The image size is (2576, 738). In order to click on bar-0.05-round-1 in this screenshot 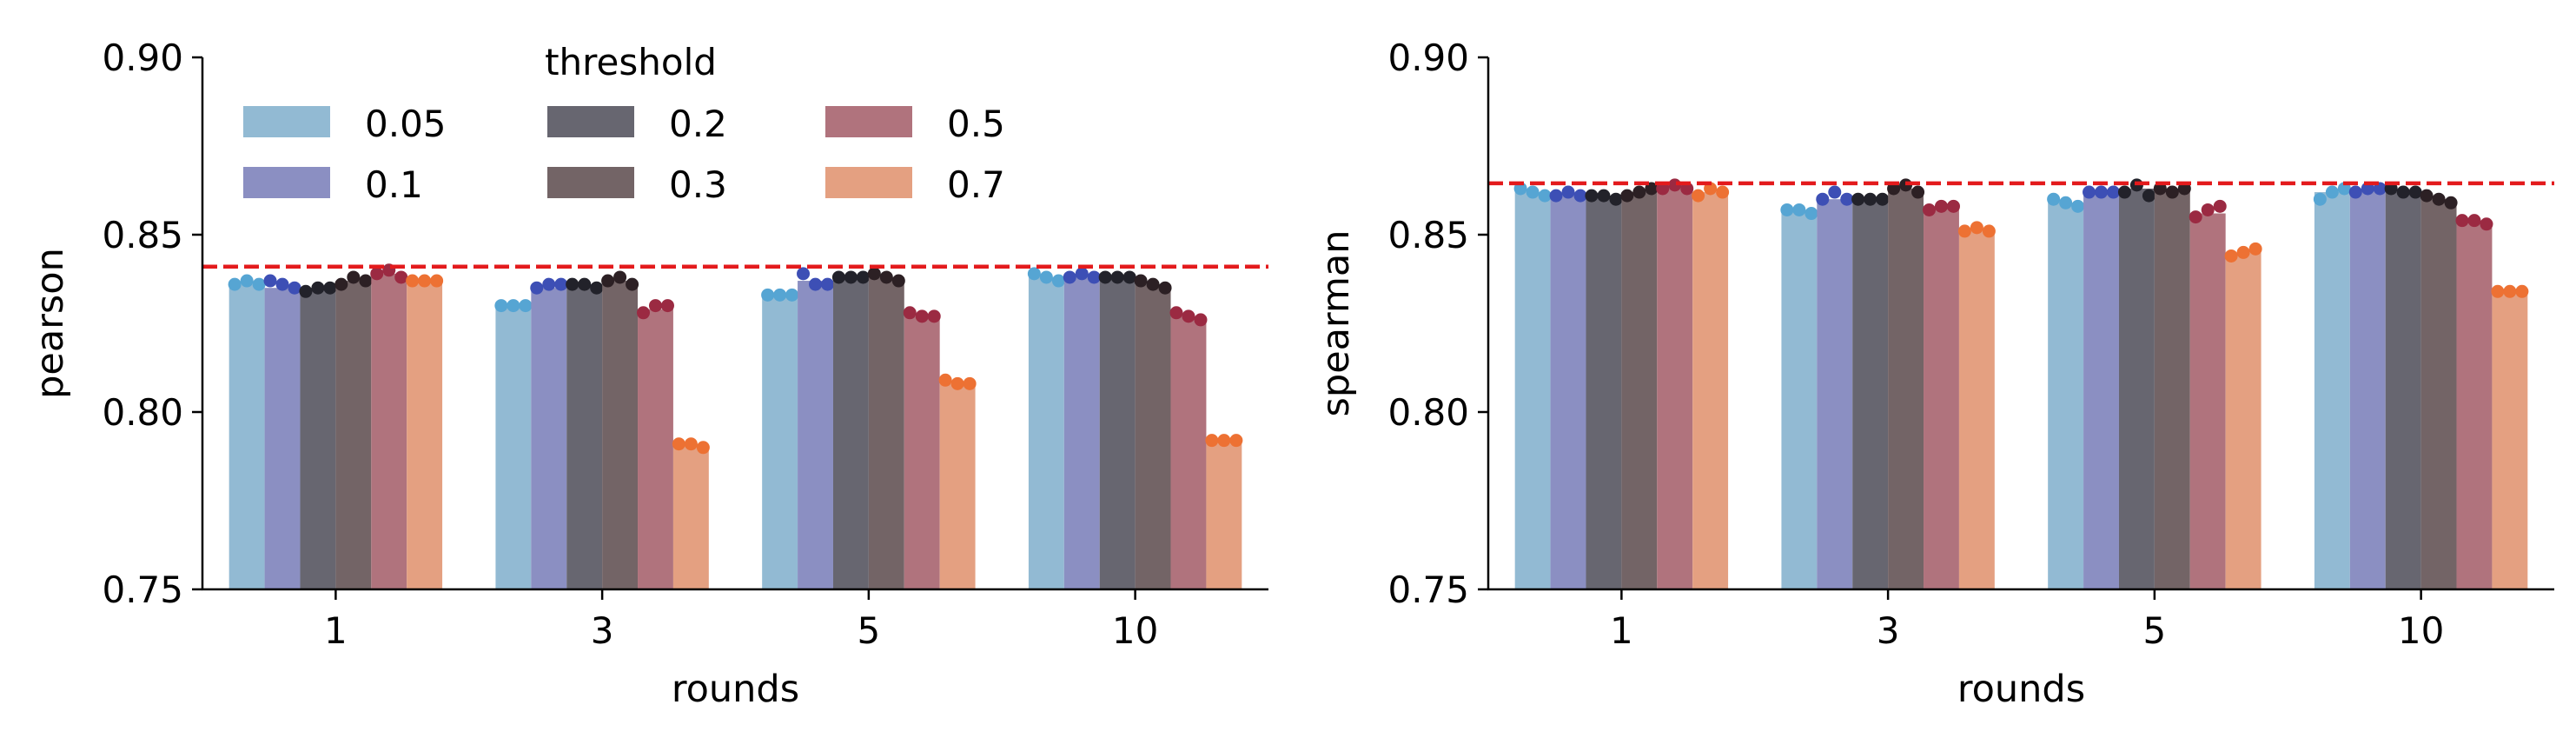, I will do `click(1532, 391)`.